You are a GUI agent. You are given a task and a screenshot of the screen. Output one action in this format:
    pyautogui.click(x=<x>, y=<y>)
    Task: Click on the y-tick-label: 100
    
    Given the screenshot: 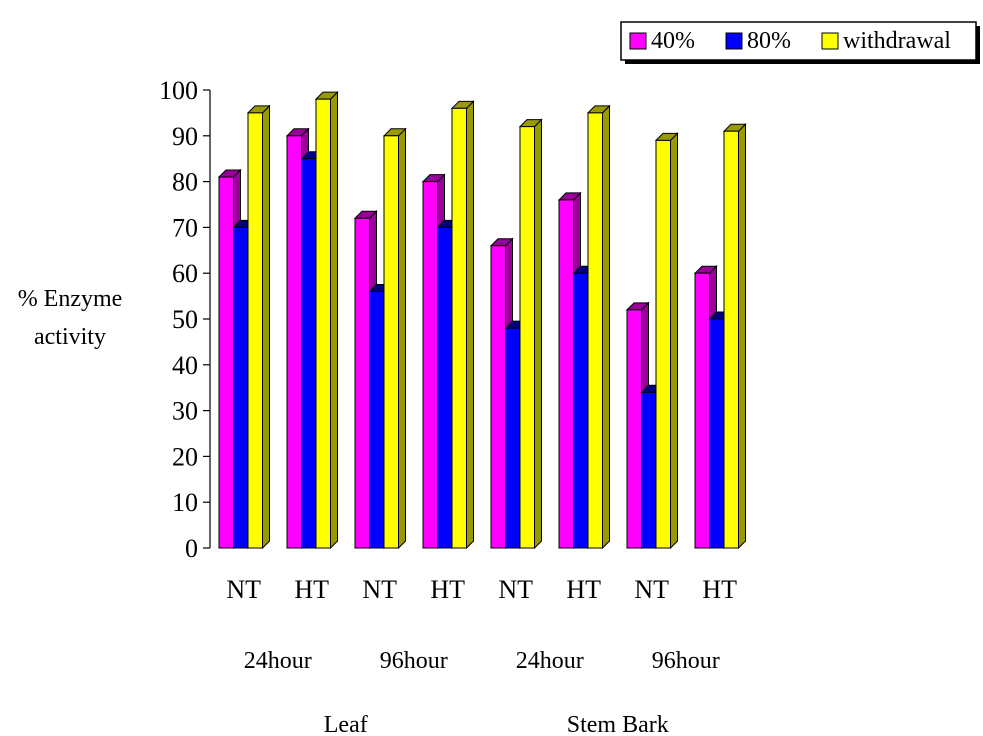 What is the action you would take?
    pyautogui.click(x=178, y=90)
    